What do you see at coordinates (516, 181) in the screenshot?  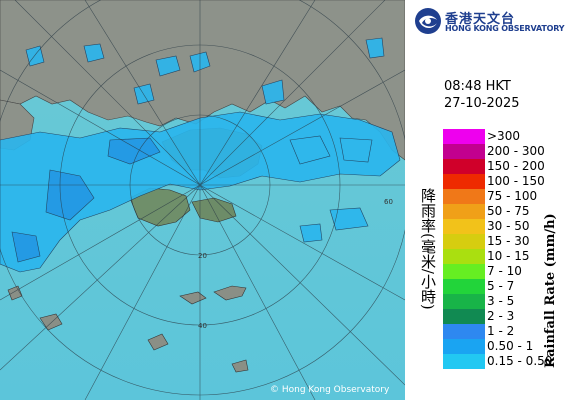 I see `legend-label: 100 - 150` at bounding box center [516, 181].